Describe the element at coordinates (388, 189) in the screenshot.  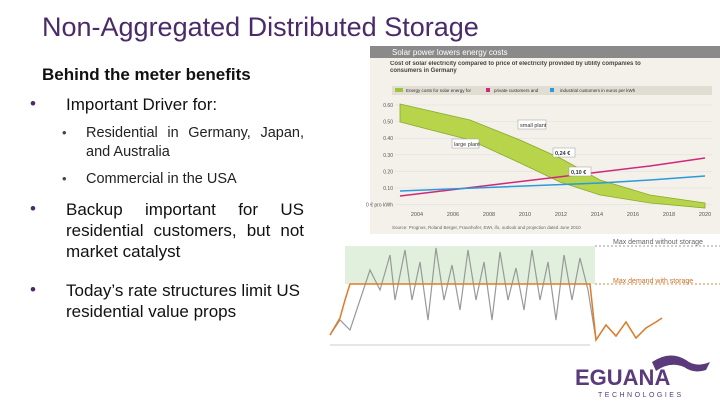
I see `y-tick-label: 0.10` at that location.